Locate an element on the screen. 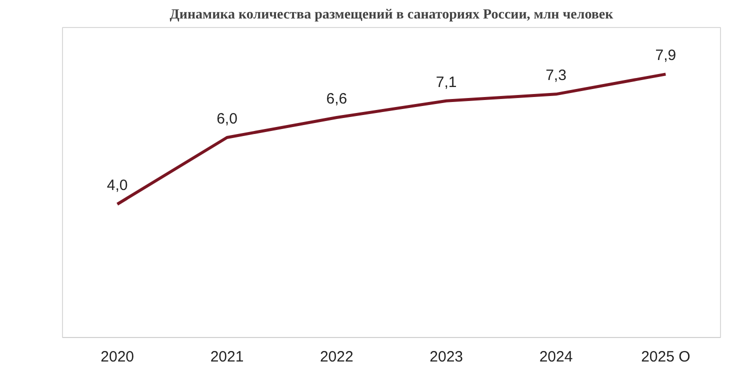 This screenshot has height=377, width=734. x-tick-label: 2020 is located at coordinates (117, 357).